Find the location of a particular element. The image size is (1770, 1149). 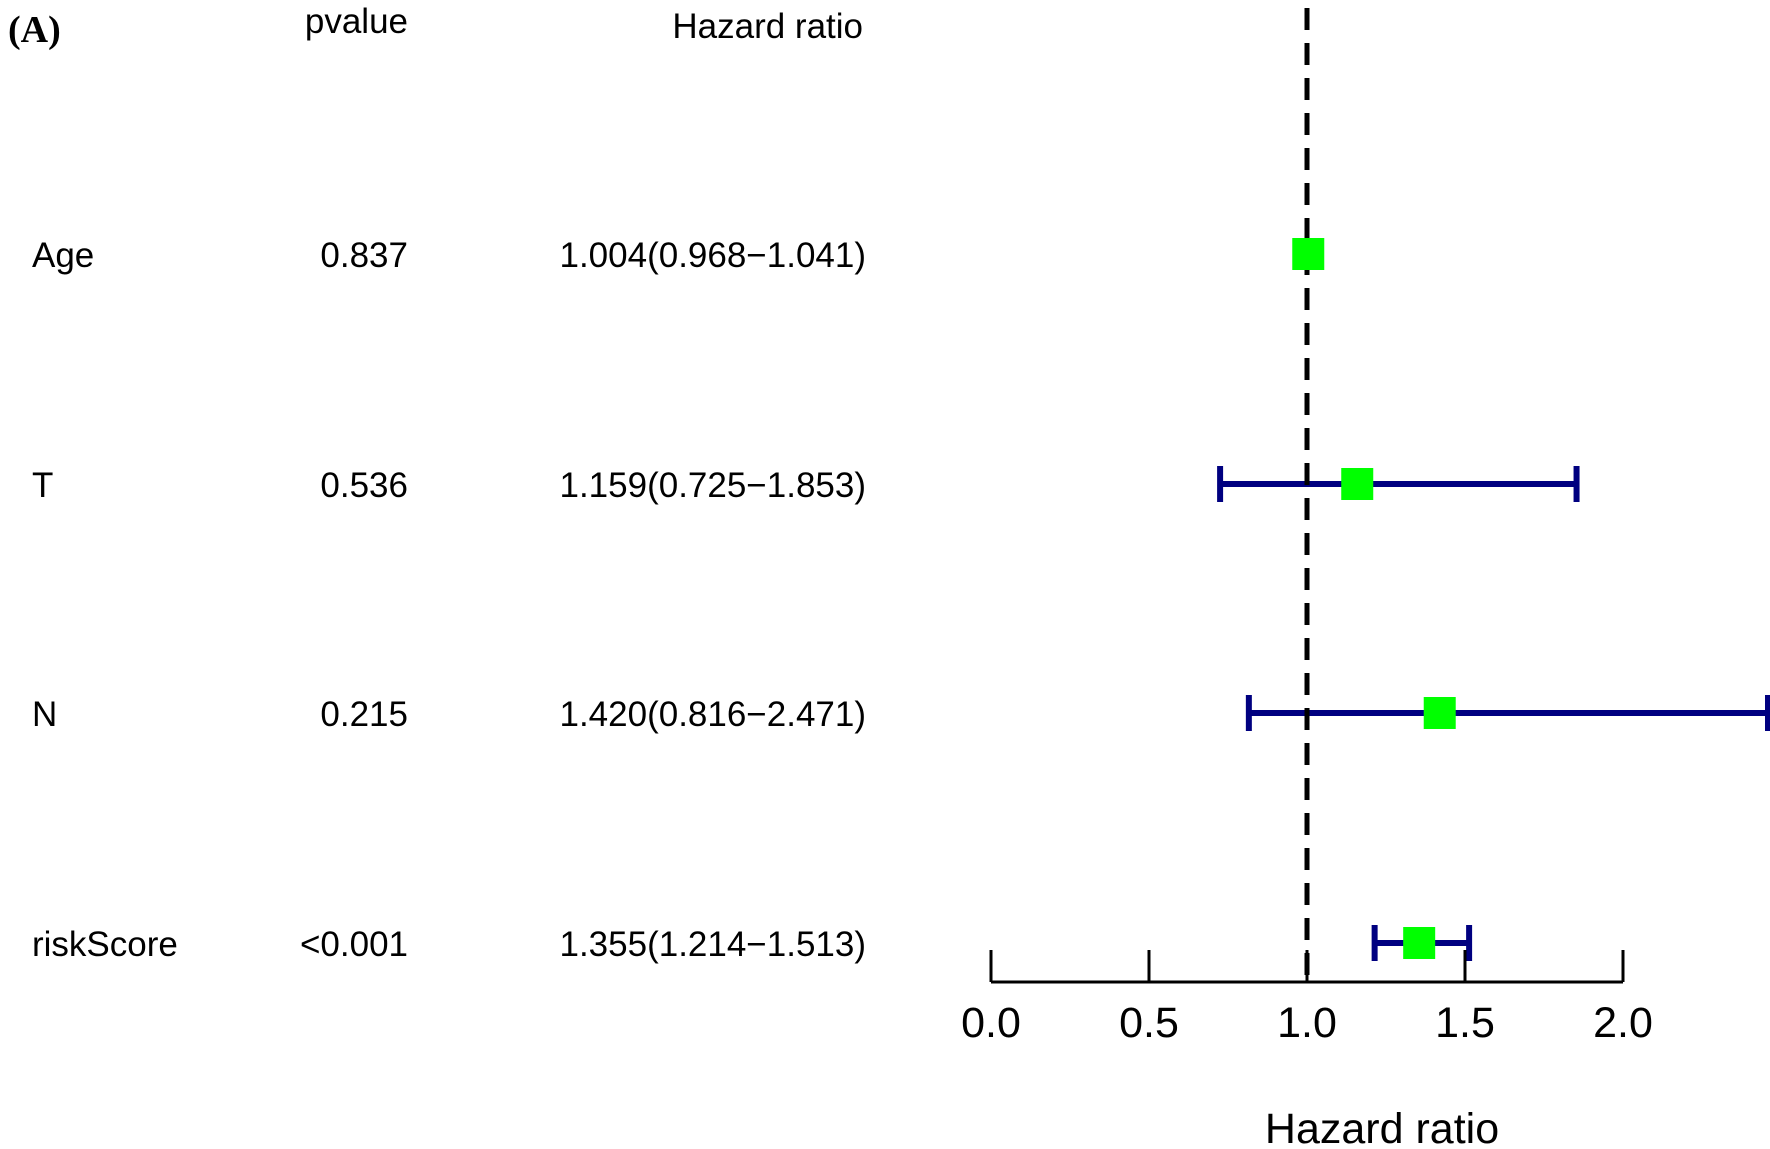

hazard-ratio-column-header: Hazard ratio is located at coordinates (767, 26).